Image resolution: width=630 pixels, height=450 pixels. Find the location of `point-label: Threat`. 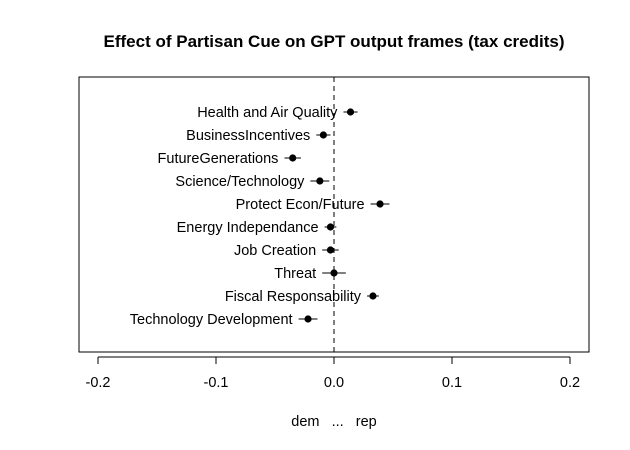

point-label: Threat is located at coordinates (295, 274).